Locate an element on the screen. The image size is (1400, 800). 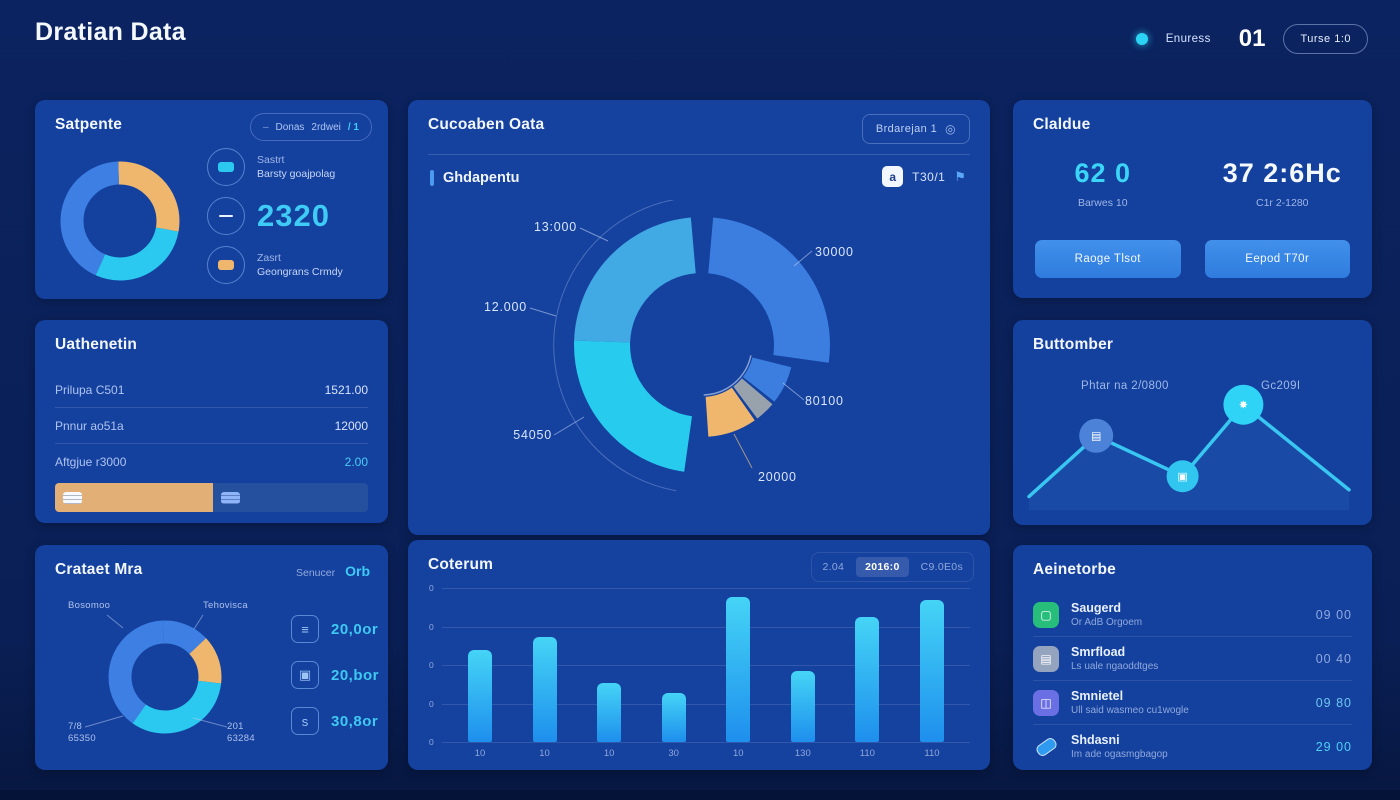
legend-item: ▣ 20,bor is located at coordinates (335, 675).